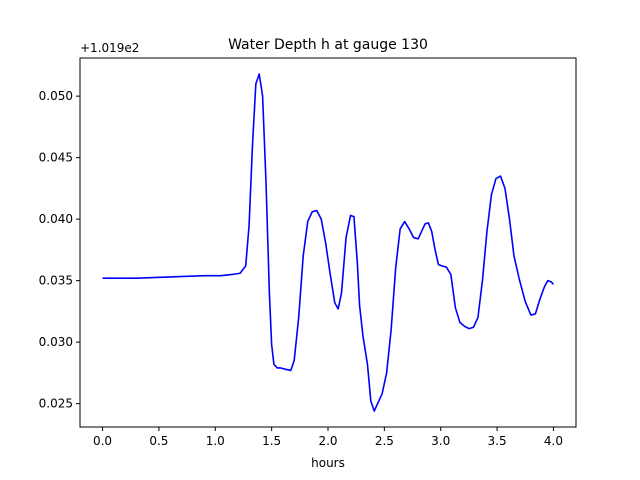 The height and width of the screenshot is (480, 640). I want to click on x-tick-label-3: 1.5, so click(271, 441).